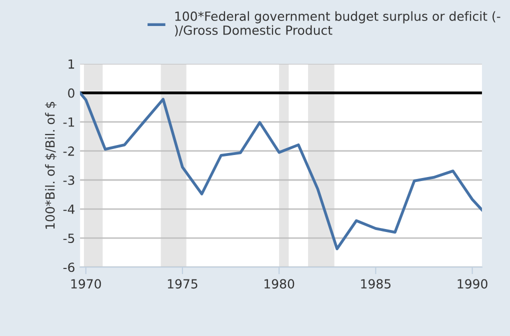  I want to click on x-tick-label: 1985, so click(375, 284).